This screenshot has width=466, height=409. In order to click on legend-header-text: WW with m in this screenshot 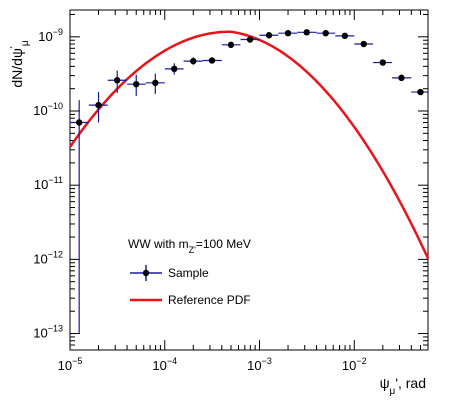, I will do `click(158, 244)`.